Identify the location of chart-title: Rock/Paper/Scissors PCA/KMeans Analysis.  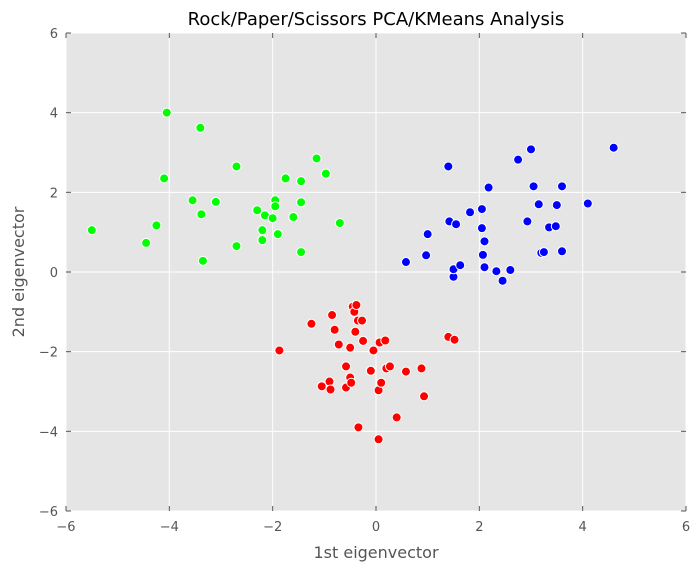
(376, 19).